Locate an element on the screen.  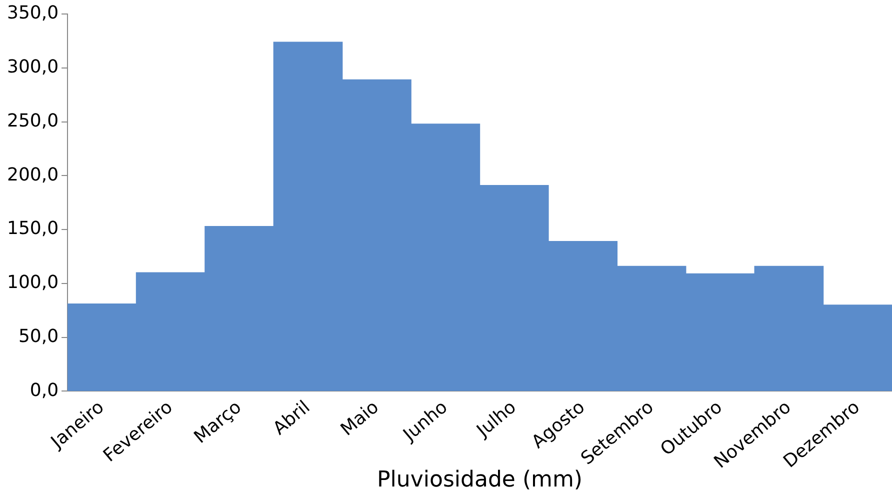
y-tick-label: 250,0 is located at coordinates (33, 121).